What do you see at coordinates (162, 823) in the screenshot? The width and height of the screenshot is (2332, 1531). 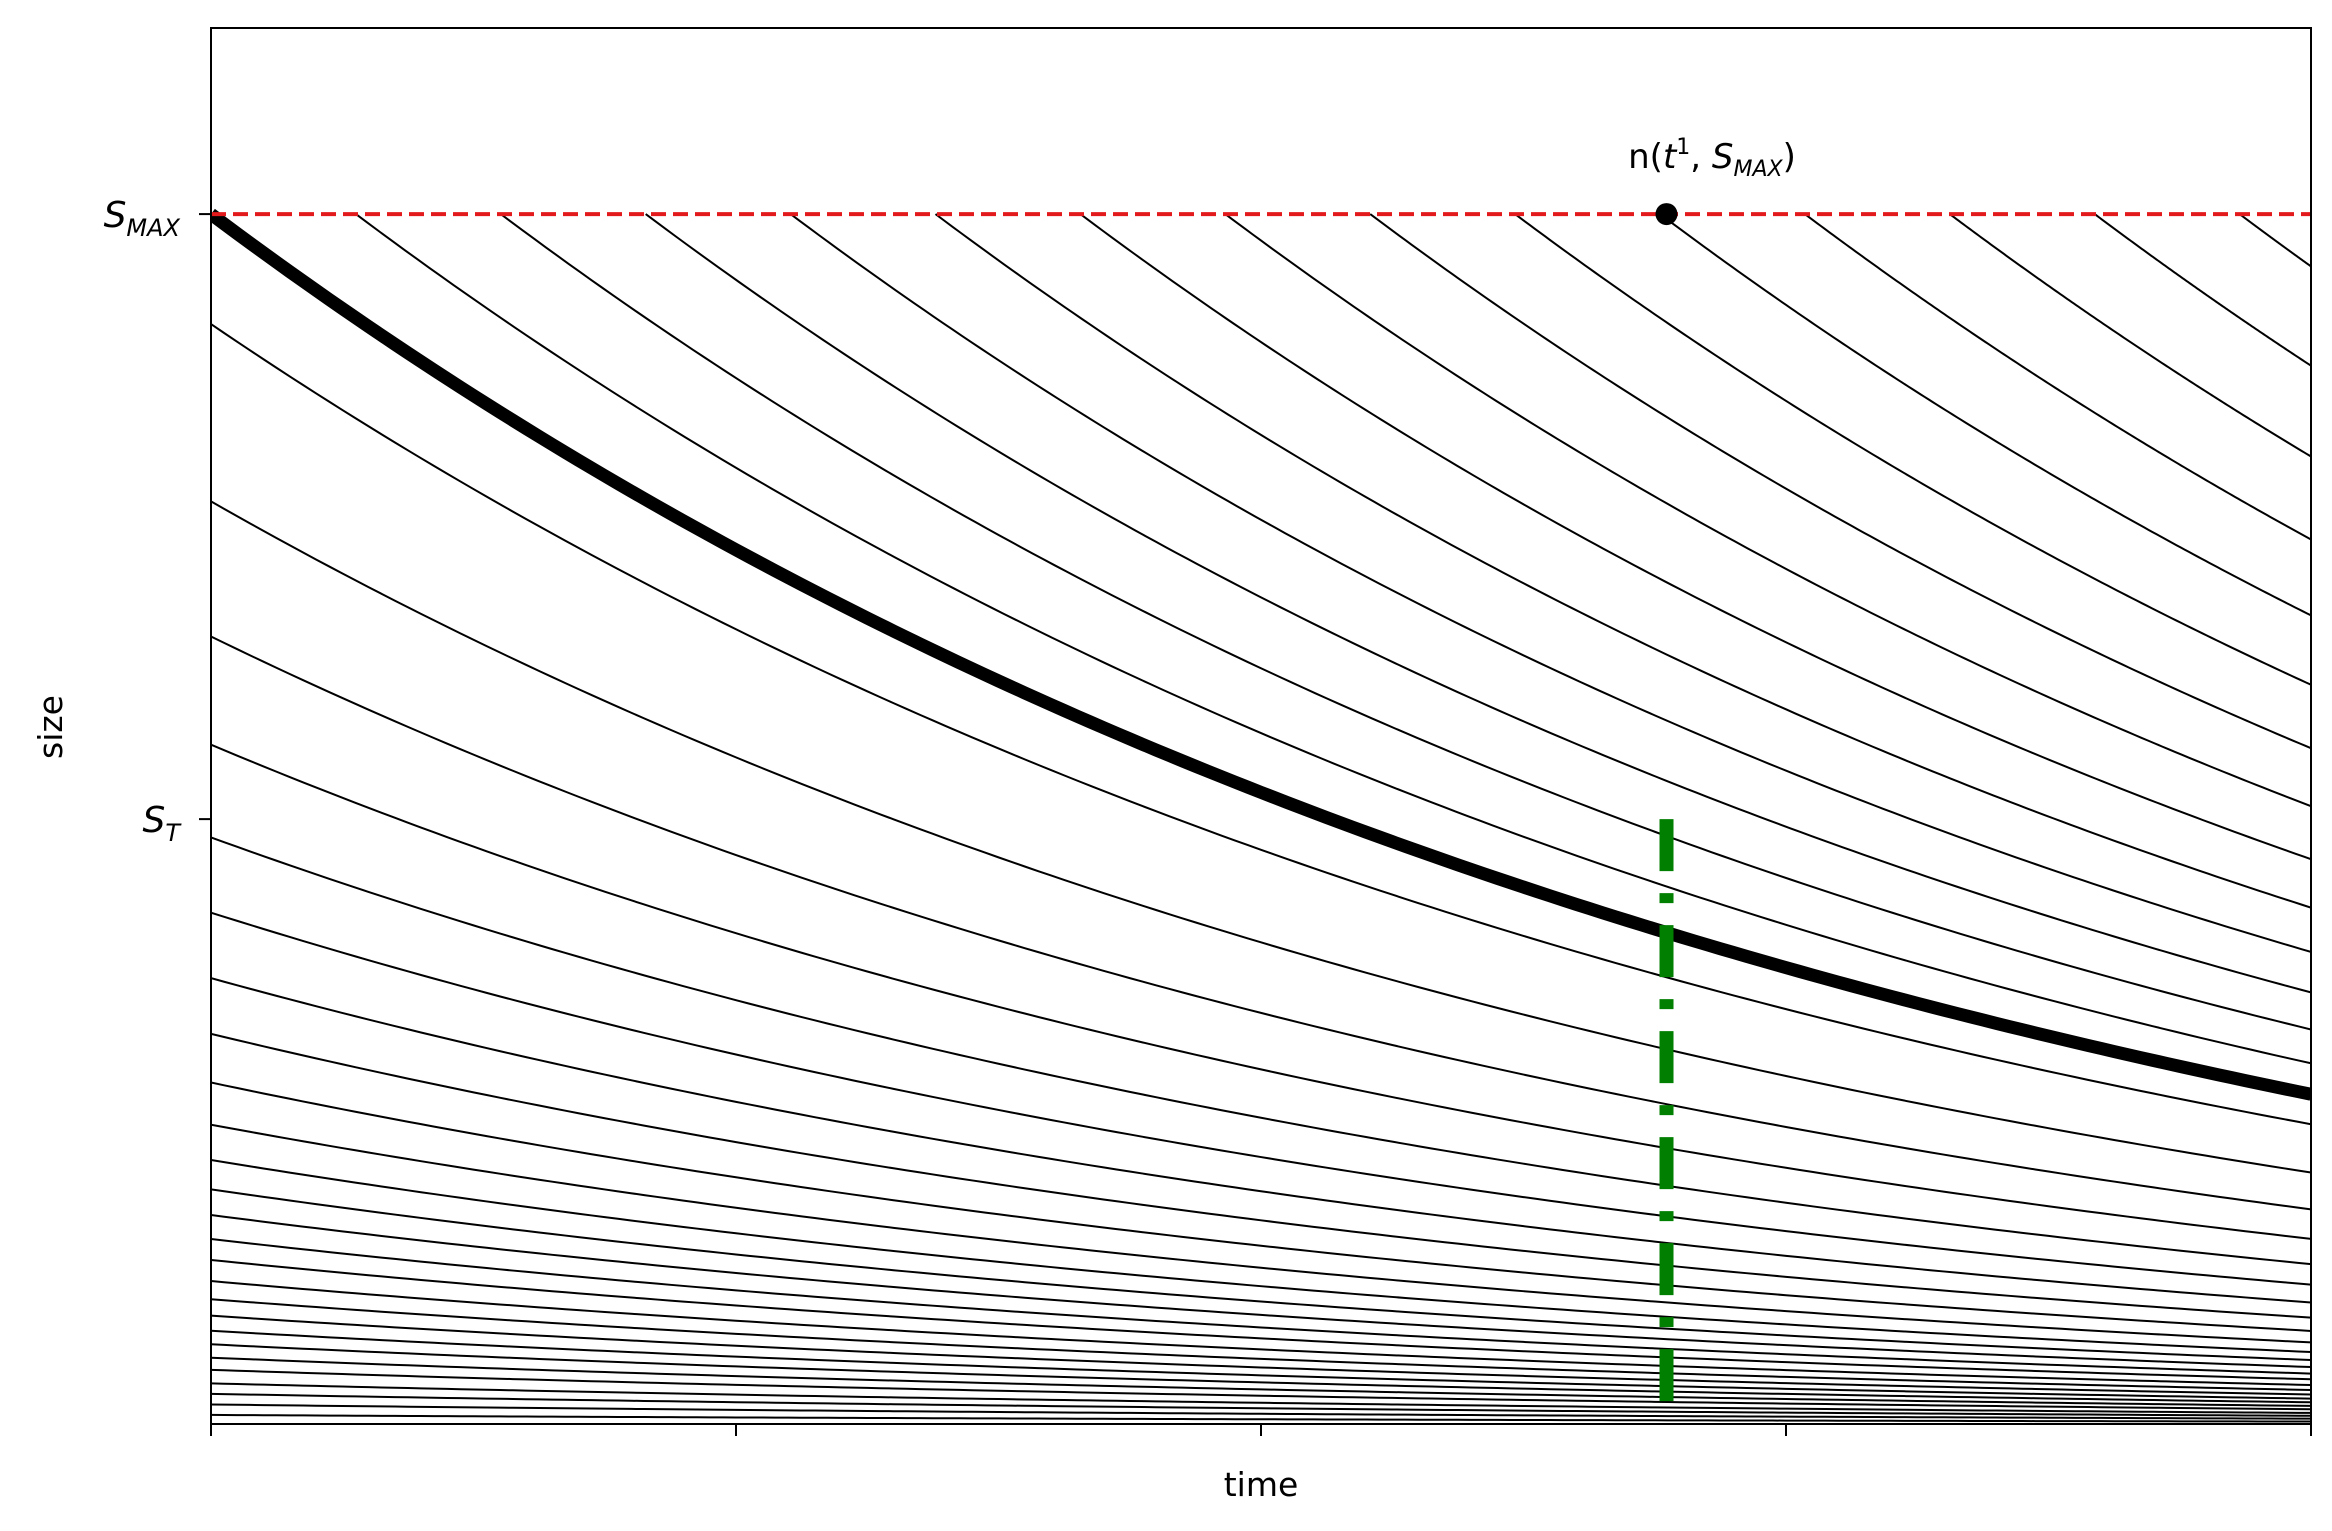 I see `y-tick-label-st: ST` at bounding box center [162, 823].